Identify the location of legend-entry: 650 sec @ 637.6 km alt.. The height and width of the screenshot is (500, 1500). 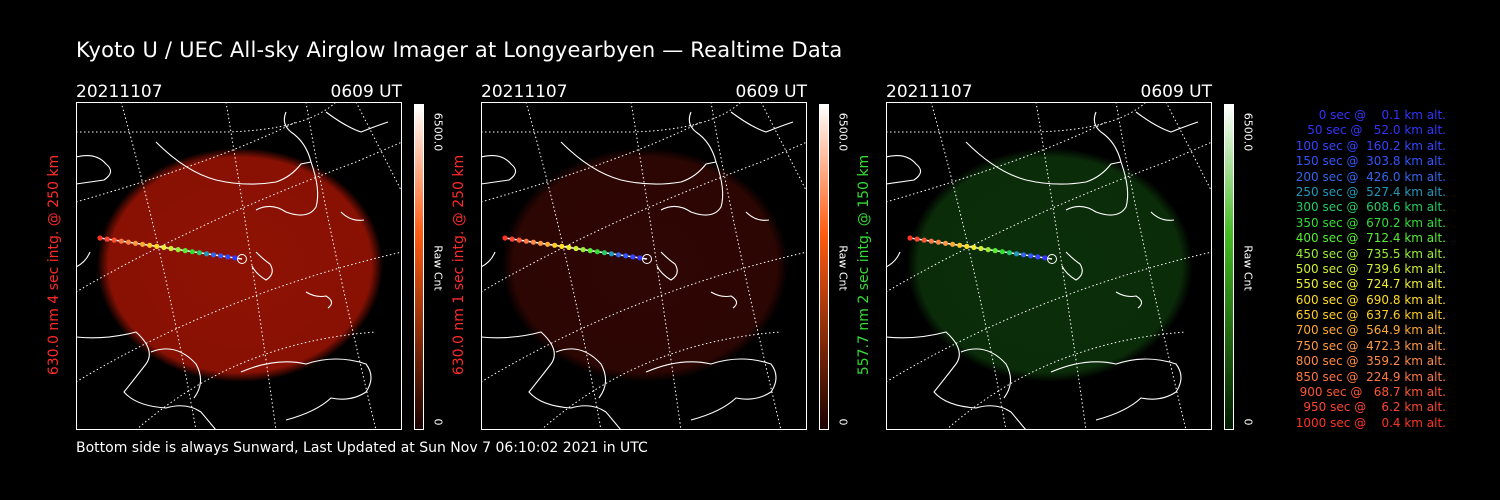
(1370, 315).